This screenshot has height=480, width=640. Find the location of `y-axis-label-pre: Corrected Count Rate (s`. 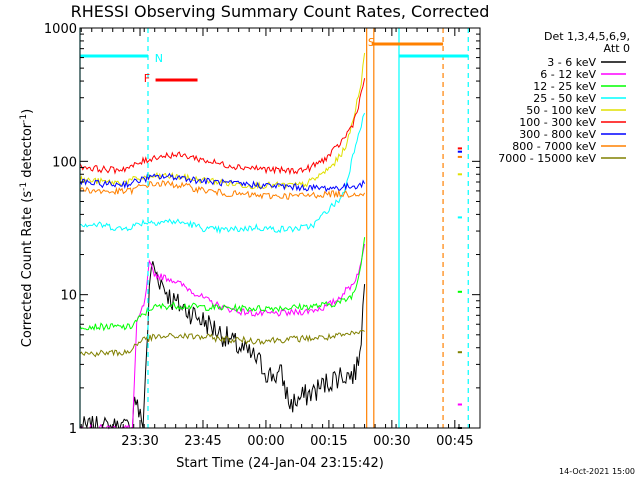

y-axis-label-pre: Corrected Count Rate (s is located at coordinates (27, 269).